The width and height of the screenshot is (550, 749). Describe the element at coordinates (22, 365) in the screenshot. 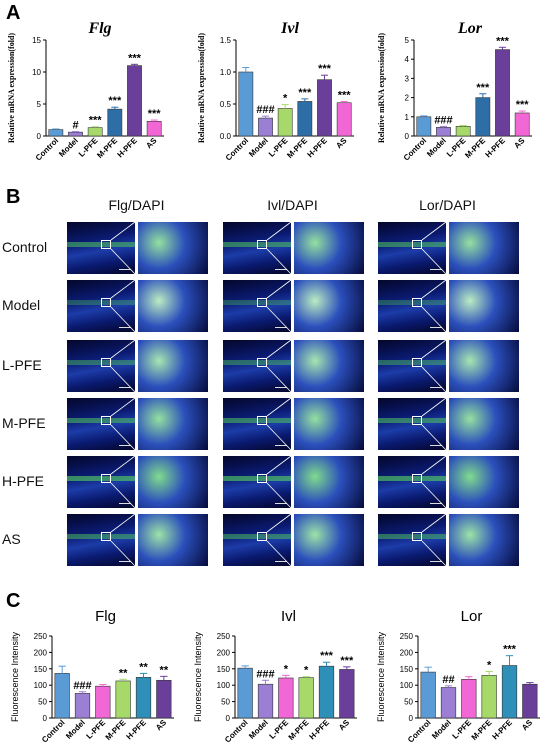

I see `row-label: L-PFE` at that location.